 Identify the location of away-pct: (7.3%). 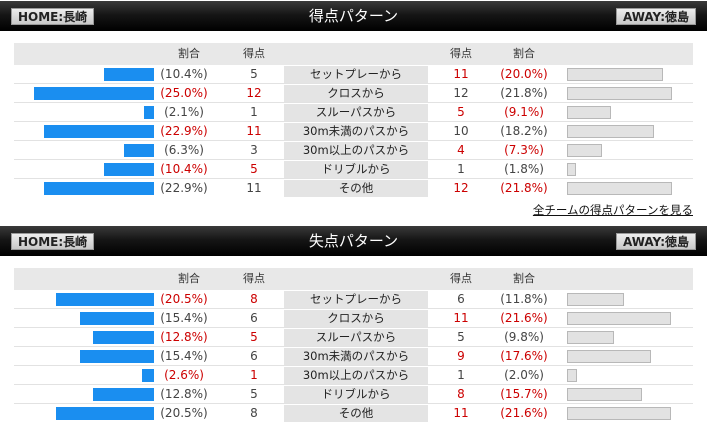
(524, 150).